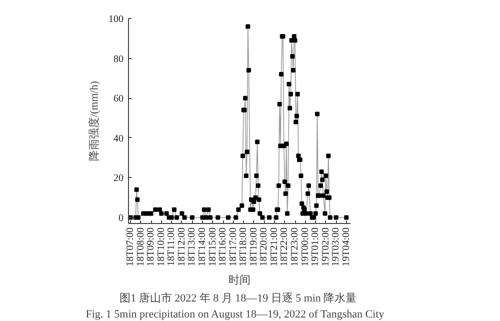 The width and height of the screenshot is (500, 321). What do you see at coordinates (223, 246) in the screenshot?
I see `x-tick-label: 18T16:00` at bounding box center [223, 246].